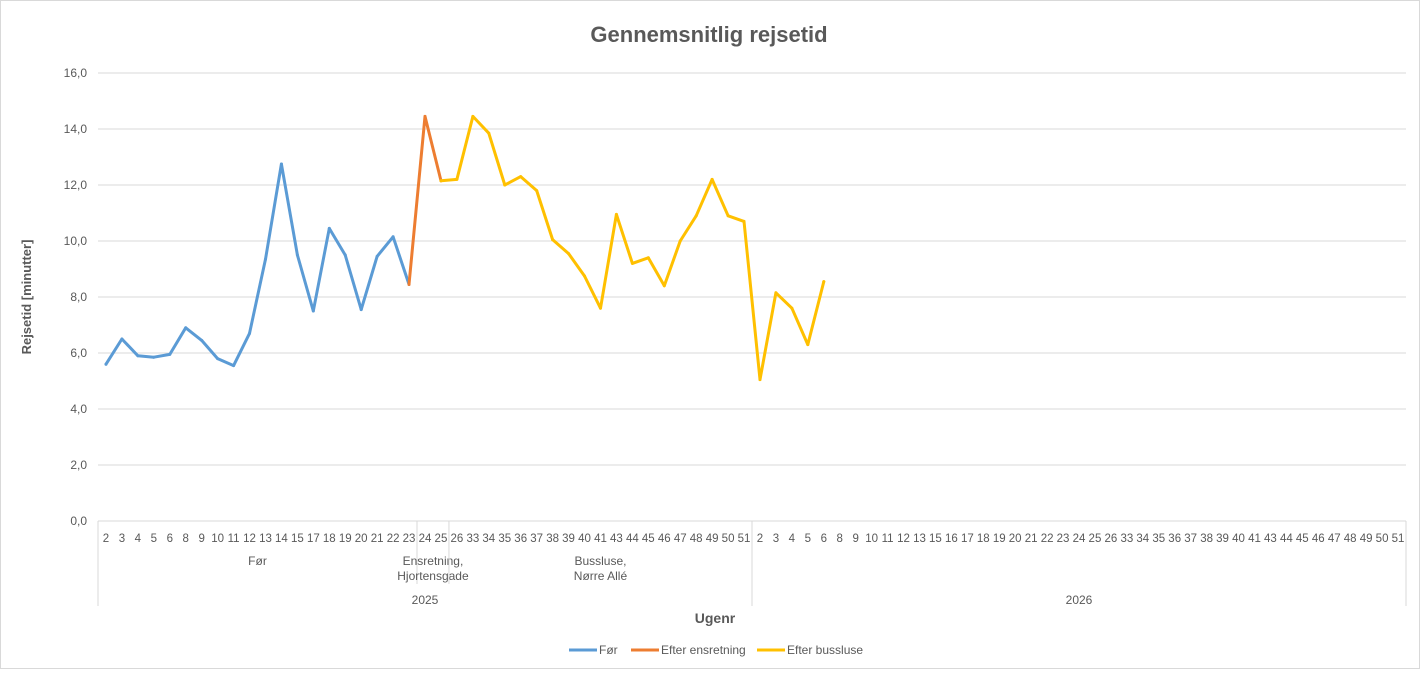  What do you see at coordinates (601, 568) in the screenshot?
I see `period-label: Bussluse, Nørre Allé` at bounding box center [601, 568].